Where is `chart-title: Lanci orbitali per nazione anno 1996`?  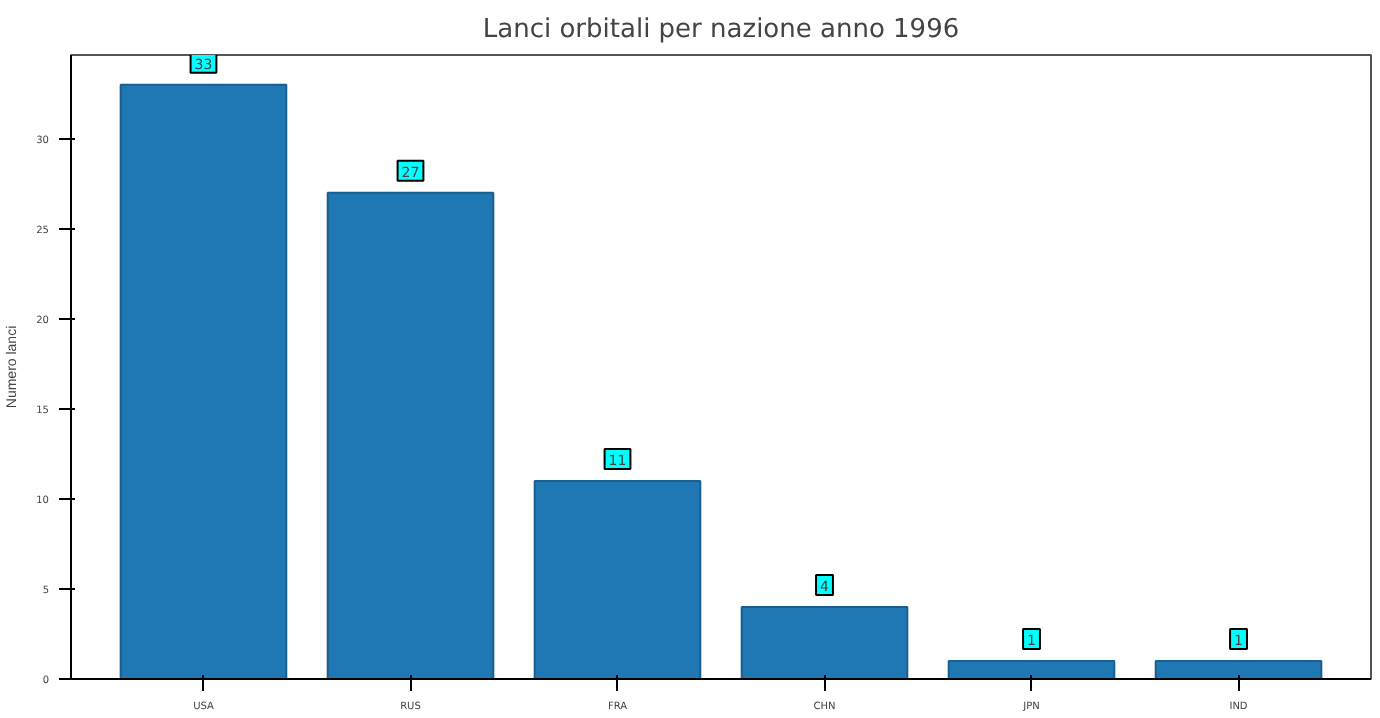 chart-title: Lanci orbitali per nazione anno 1996 is located at coordinates (721, 30).